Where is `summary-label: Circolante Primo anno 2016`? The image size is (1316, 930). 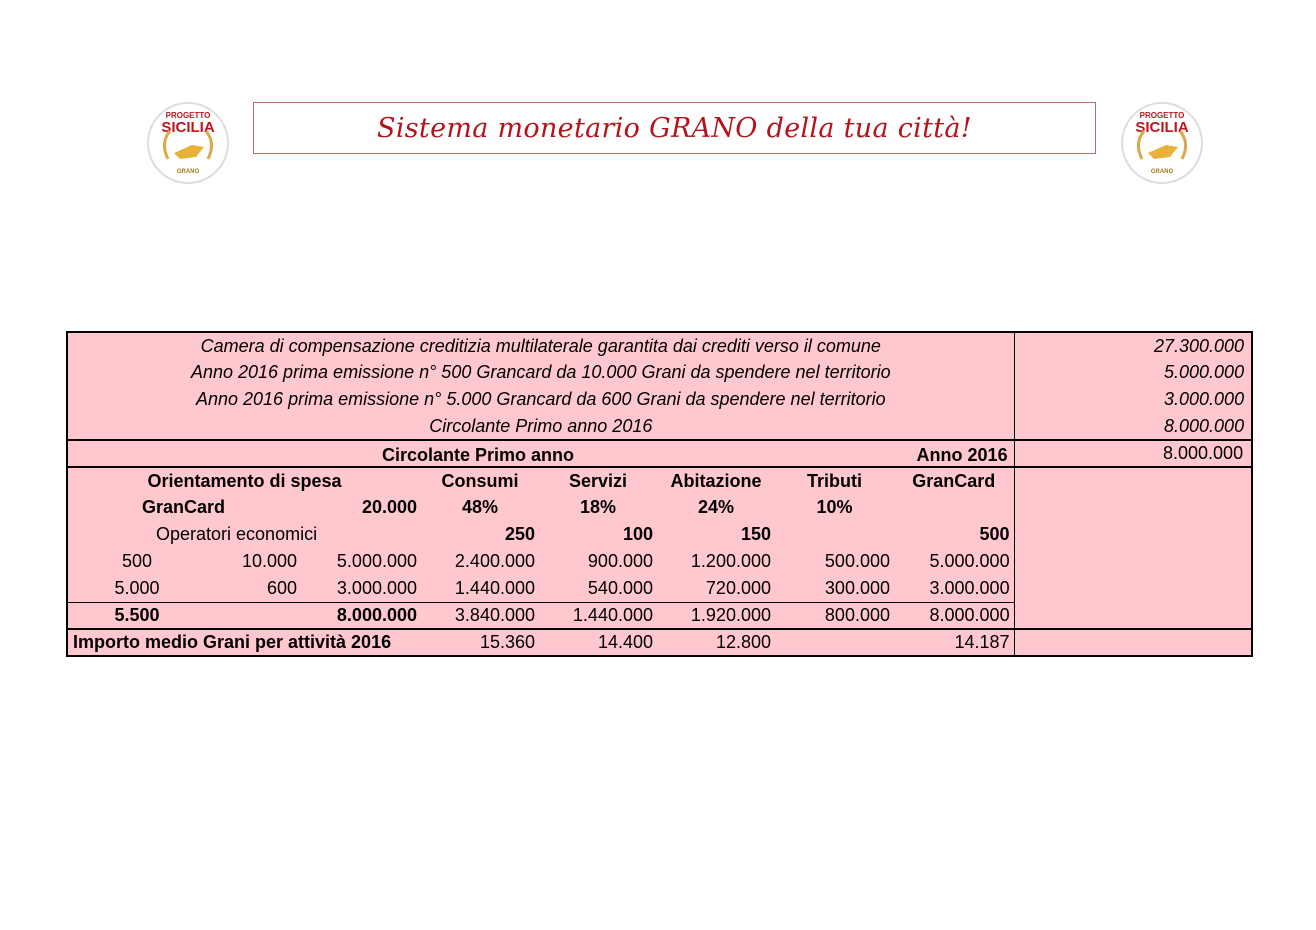 summary-label: Circolante Primo anno 2016 is located at coordinates (541, 425).